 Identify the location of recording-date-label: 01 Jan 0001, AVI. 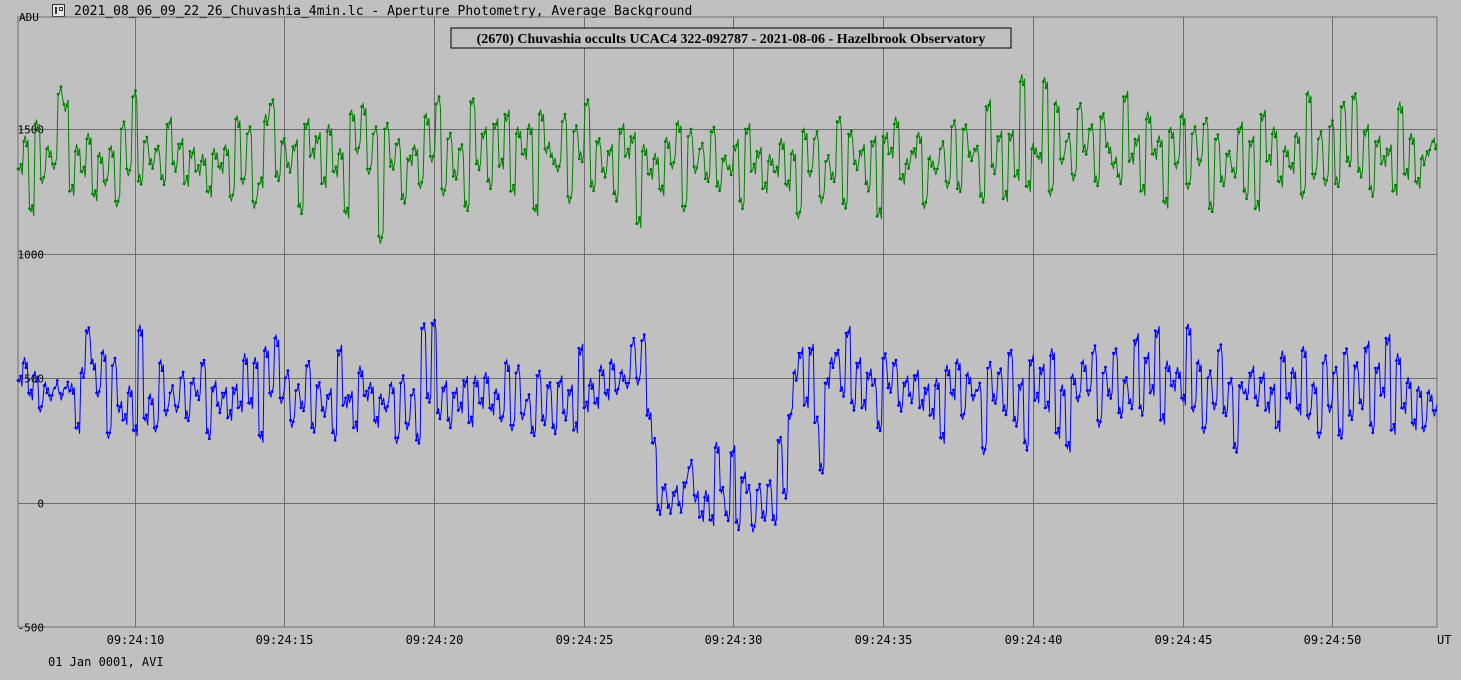
(106, 662).